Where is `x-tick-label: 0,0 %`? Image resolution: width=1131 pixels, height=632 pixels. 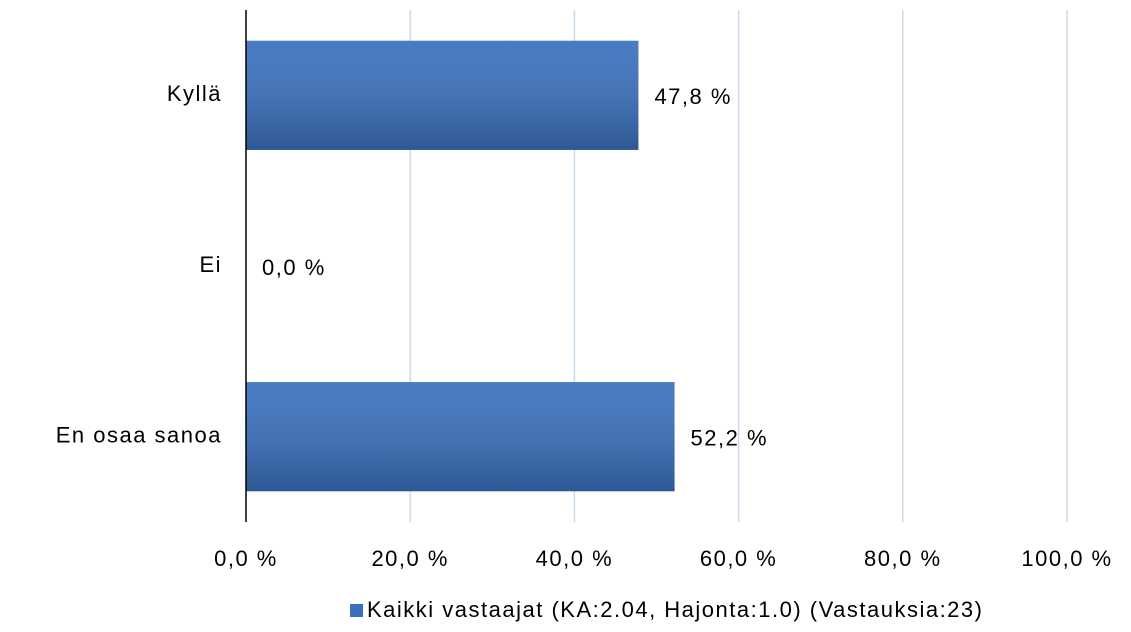 x-tick-label: 0,0 % is located at coordinates (246, 558).